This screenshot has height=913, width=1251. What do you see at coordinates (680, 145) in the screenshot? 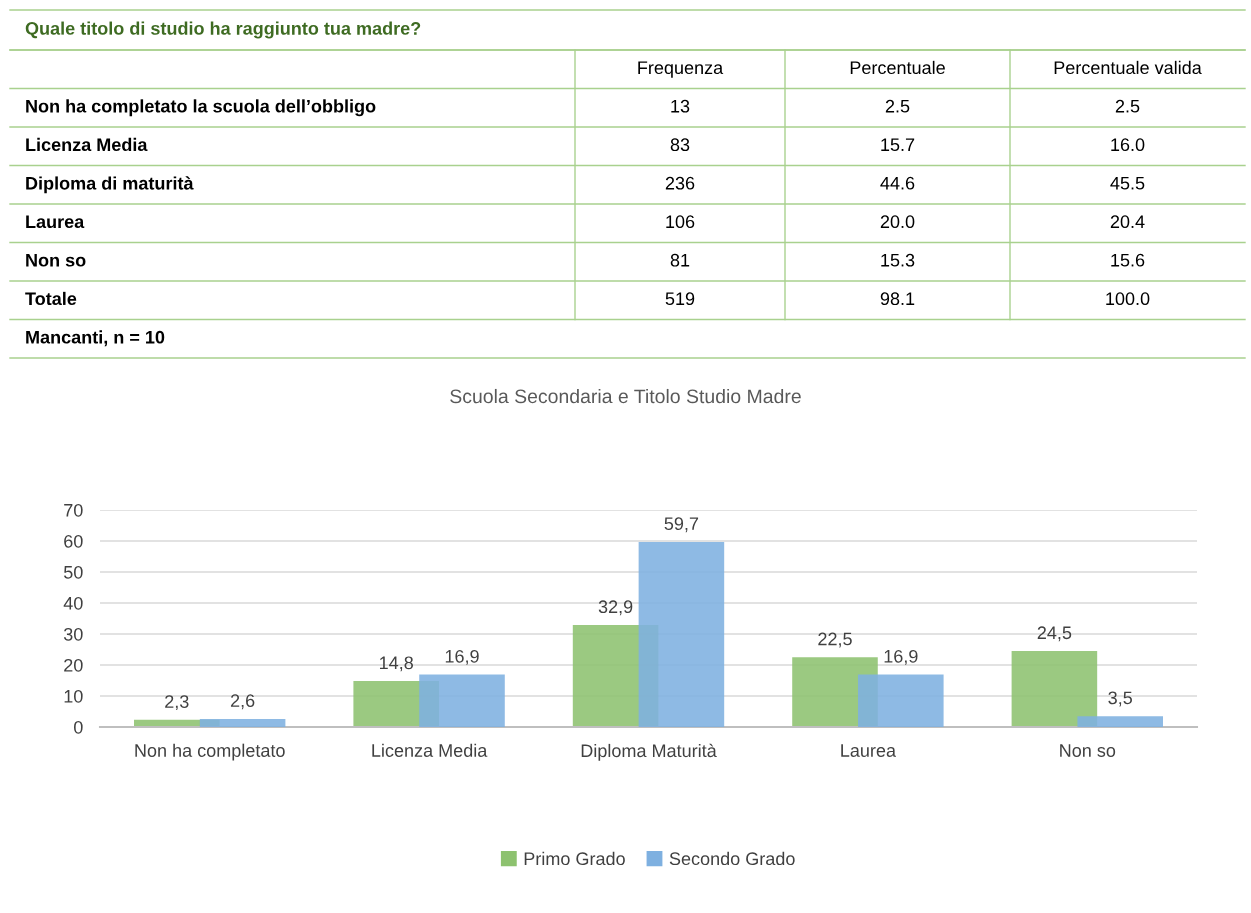
I see `text: 83` at bounding box center [680, 145].